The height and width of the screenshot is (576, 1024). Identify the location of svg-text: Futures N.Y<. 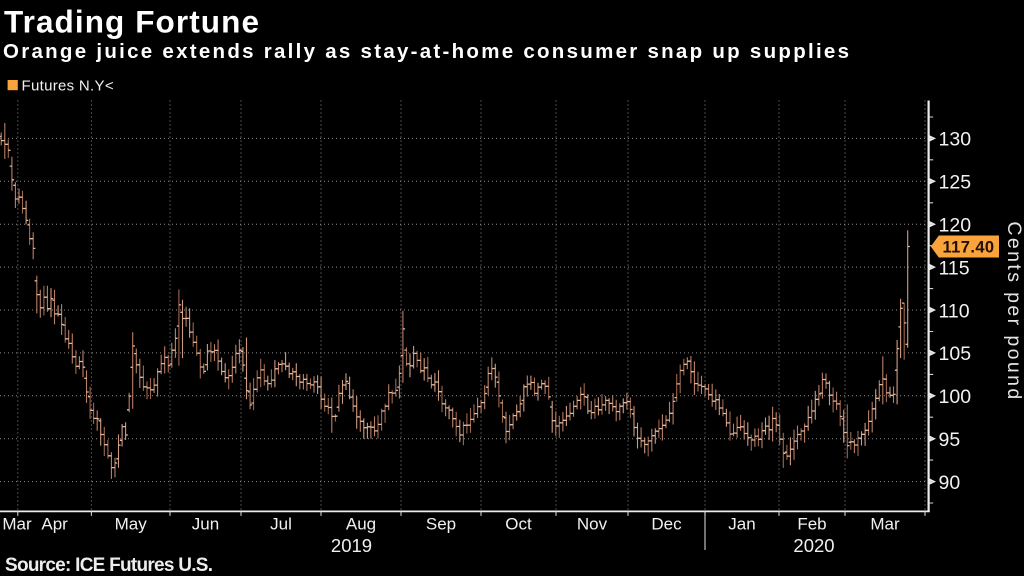
(68, 85).